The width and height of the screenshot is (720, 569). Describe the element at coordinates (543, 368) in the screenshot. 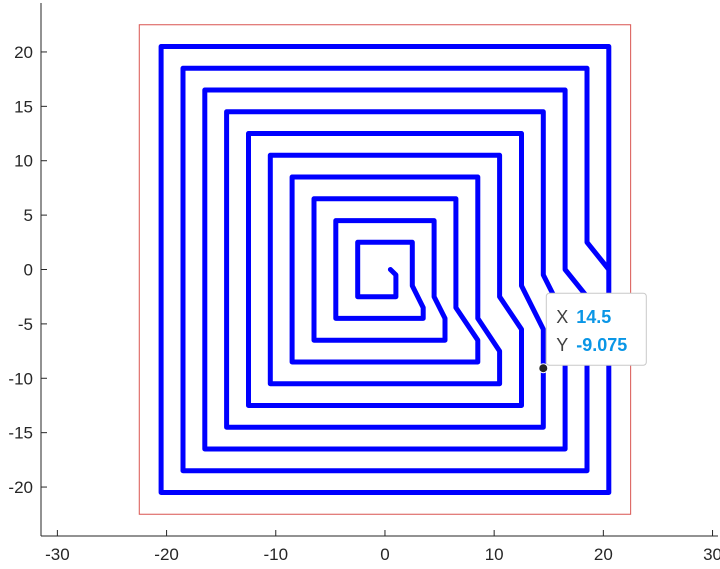

I see `datatip-marker` at that location.